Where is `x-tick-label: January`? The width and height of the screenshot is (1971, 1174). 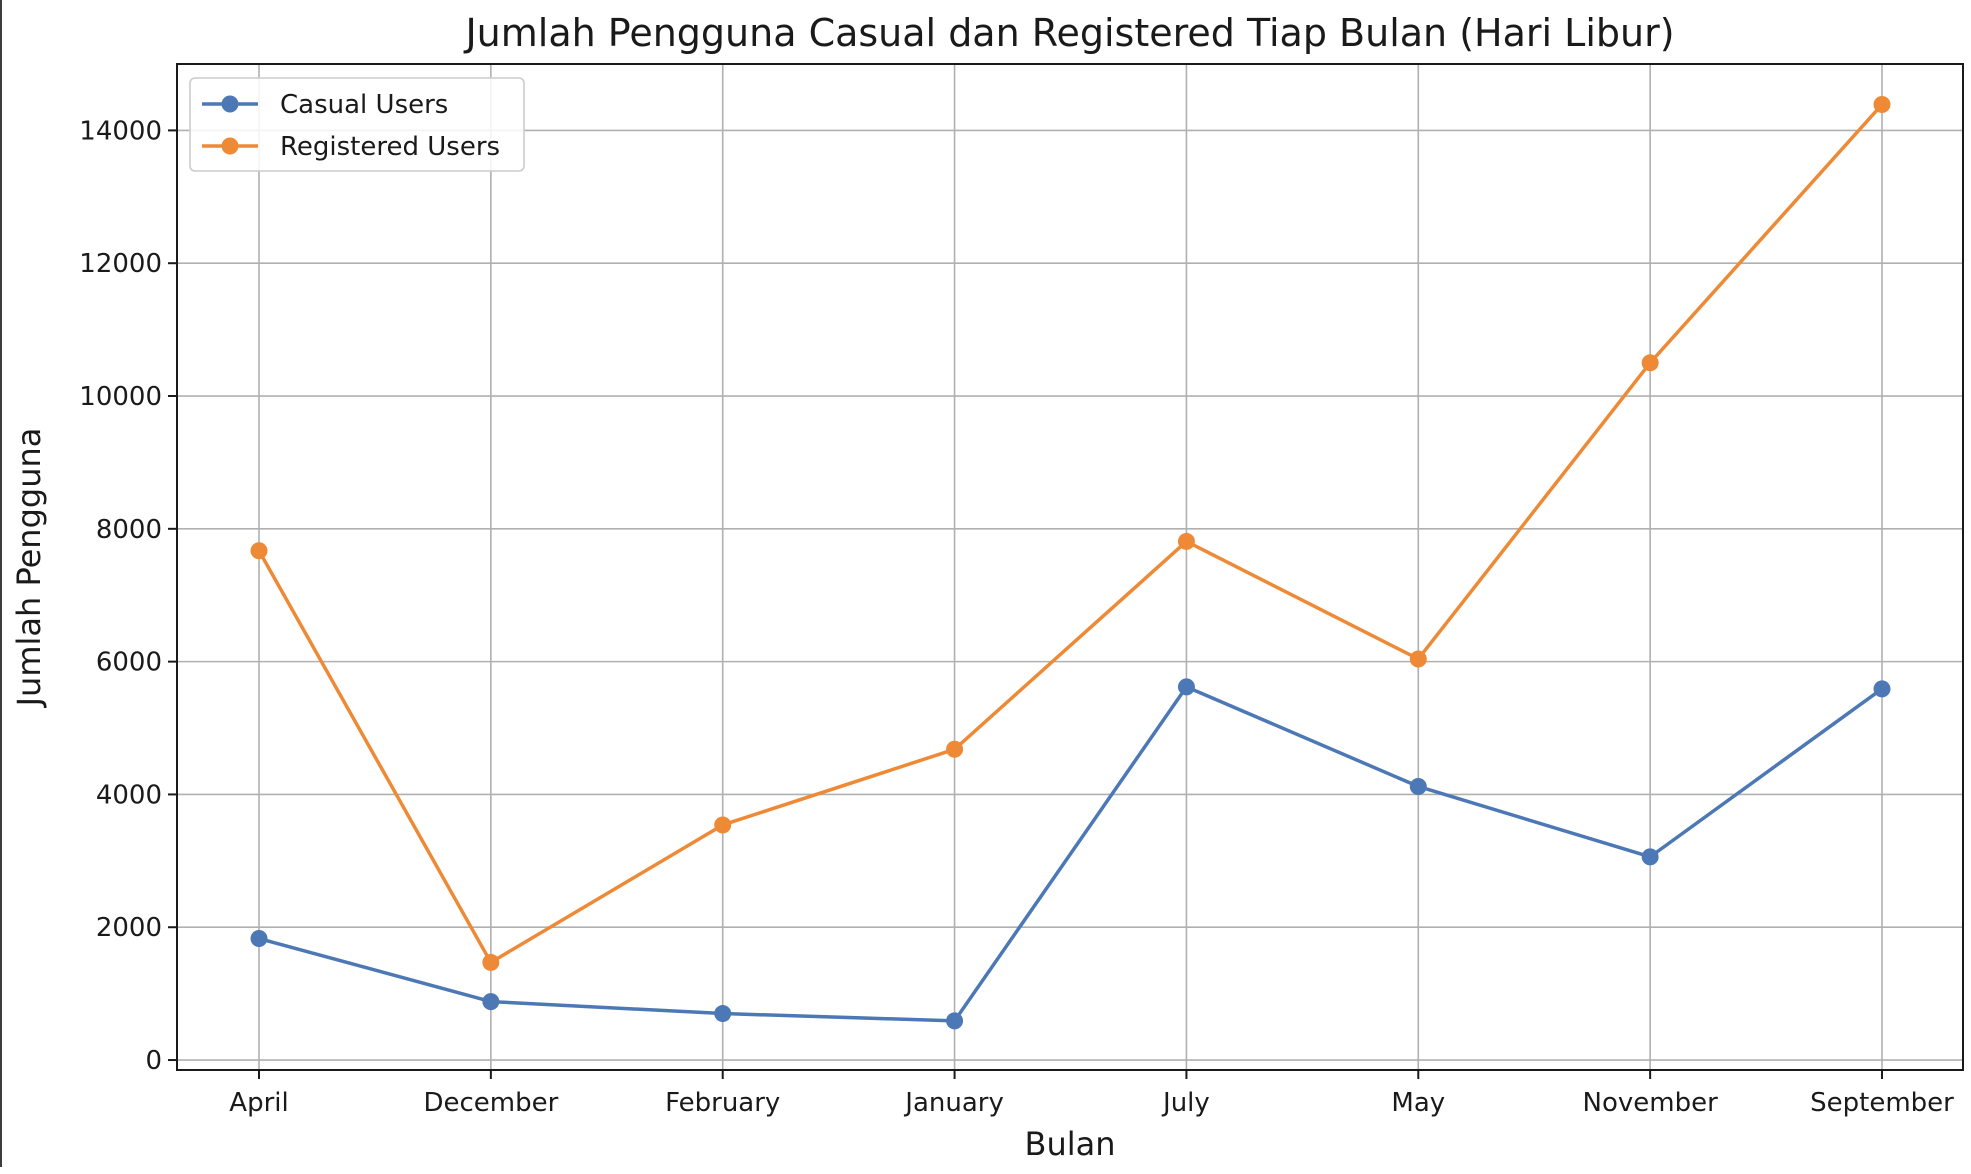
x-tick-label: January is located at coordinates (953, 1103).